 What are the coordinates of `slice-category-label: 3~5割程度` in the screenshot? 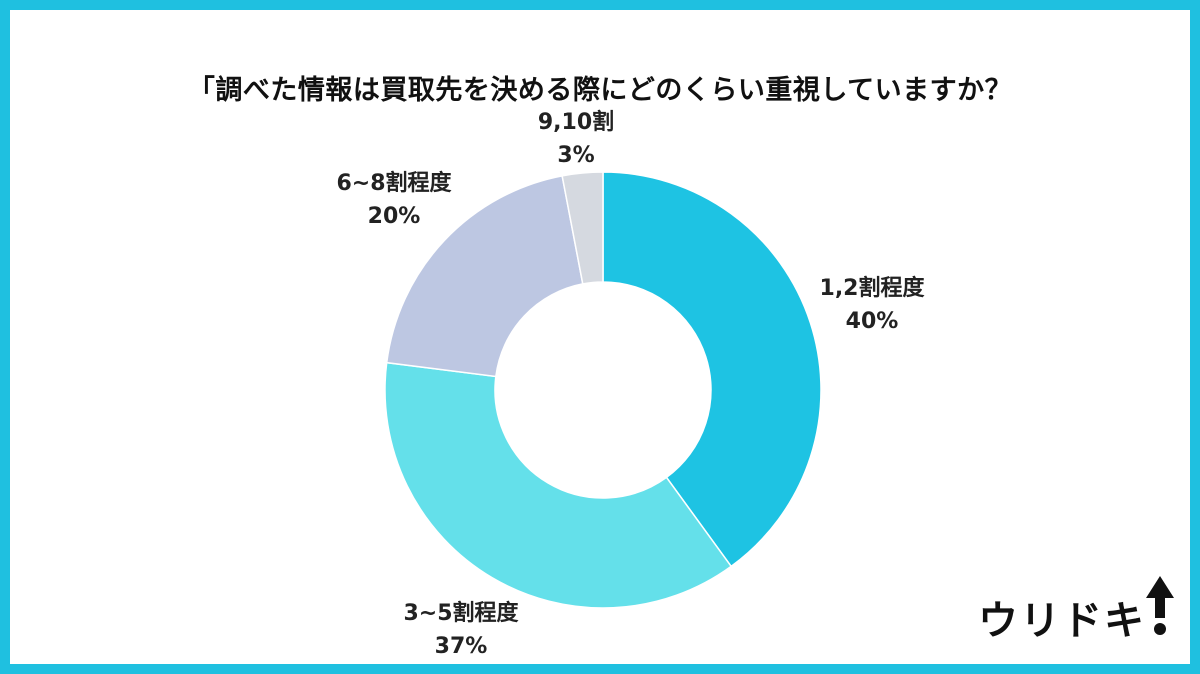 It's located at (461, 613).